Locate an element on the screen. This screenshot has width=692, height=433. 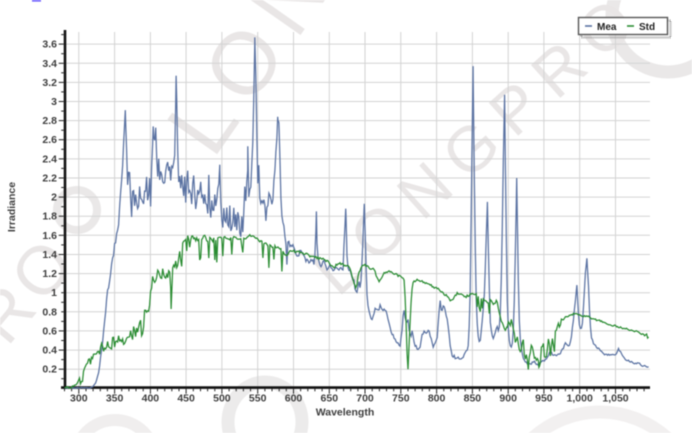
svg-text: 0.8 is located at coordinates (49, 312).